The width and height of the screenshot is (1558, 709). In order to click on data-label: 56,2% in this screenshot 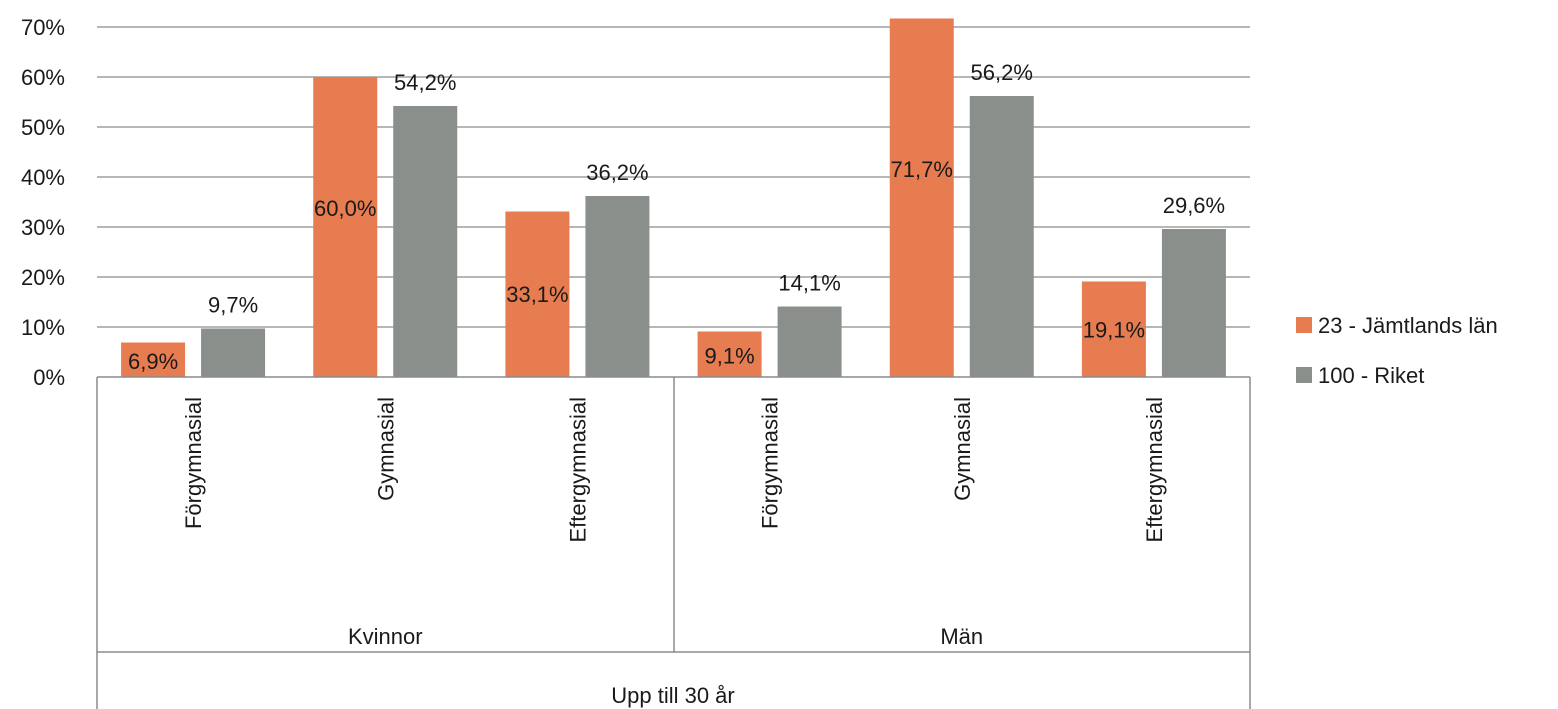, I will do `click(1002, 72)`.